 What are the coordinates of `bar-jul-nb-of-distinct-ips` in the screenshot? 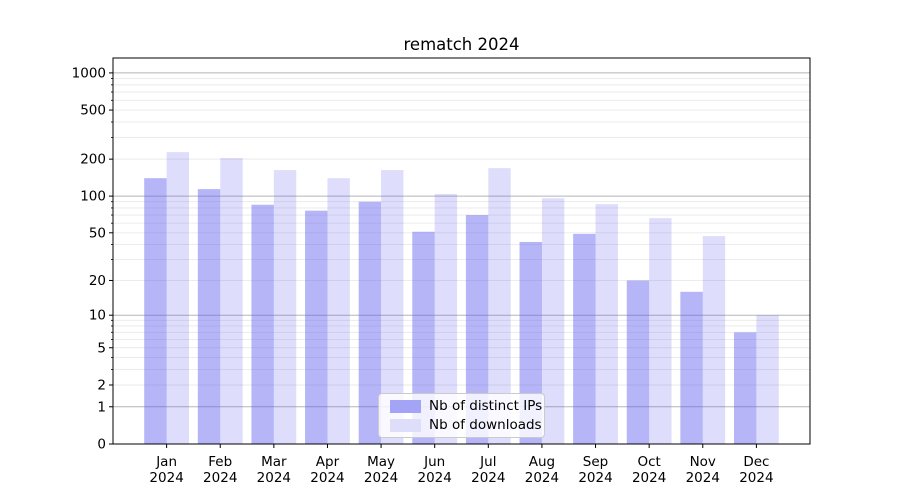 It's located at (477, 329).